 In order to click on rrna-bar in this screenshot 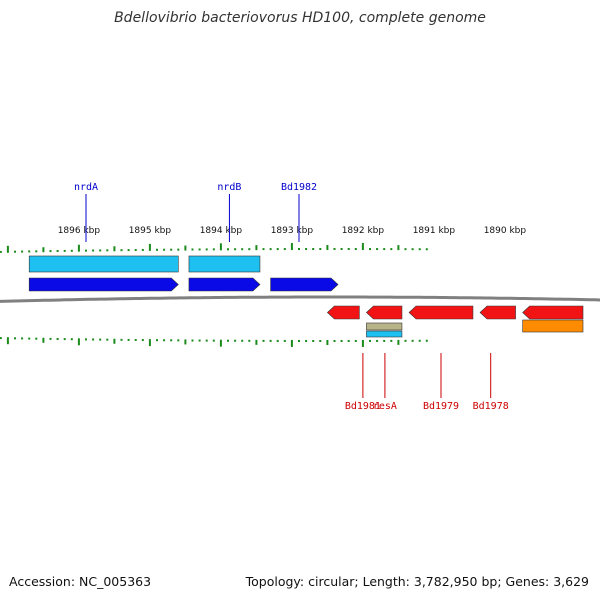, I will do `click(384, 326)`.